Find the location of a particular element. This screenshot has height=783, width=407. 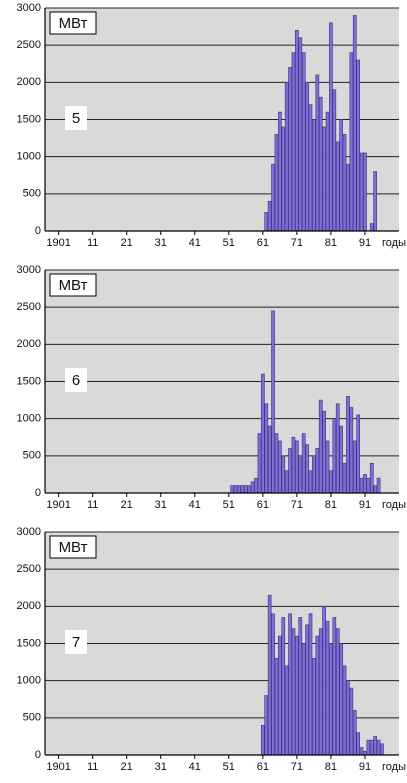

y-tick-label: 2000 is located at coordinates (29, 82).